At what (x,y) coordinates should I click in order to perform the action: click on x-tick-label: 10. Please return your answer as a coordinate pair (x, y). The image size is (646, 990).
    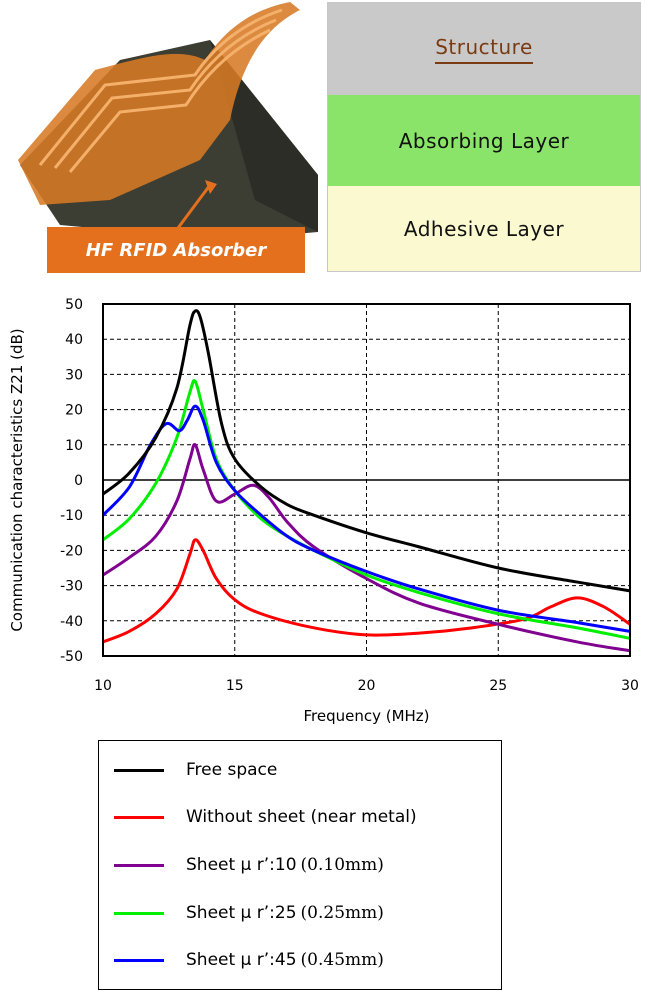
    Looking at the image, I should click on (103, 686).